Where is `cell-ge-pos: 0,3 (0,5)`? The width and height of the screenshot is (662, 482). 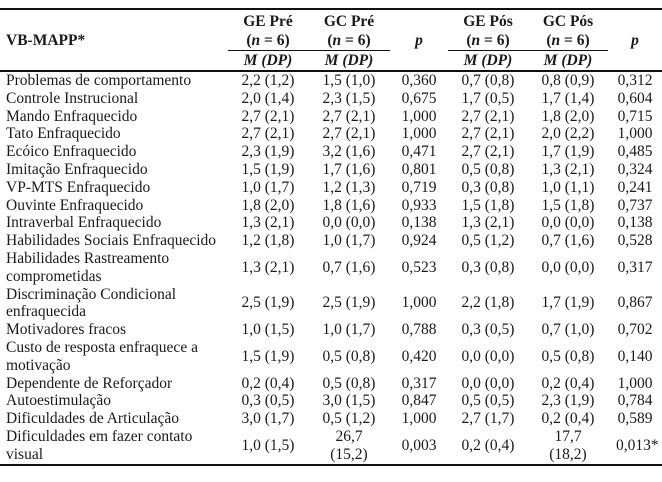
cell-ge-pos: 0,3 (0,5) is located at coordinates (488, 330).